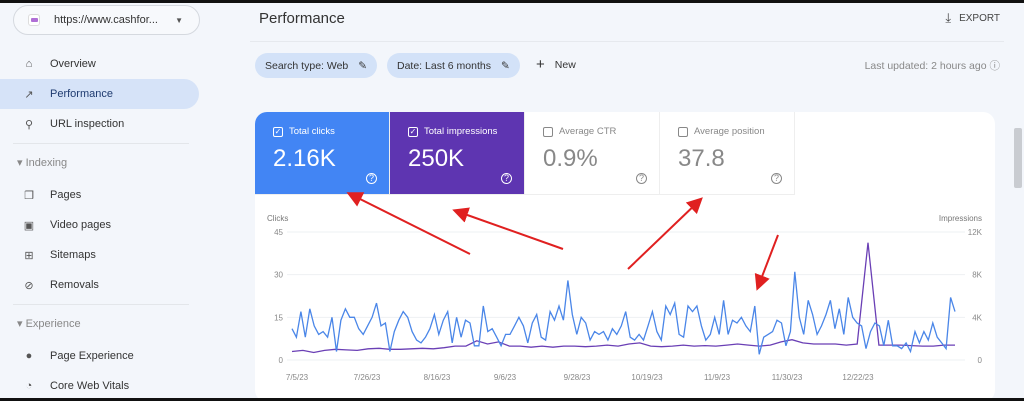  What do you see at coordinates (304, 158) in the screenshot?
I see `metric-value: 2.16K` at bounding box center [304, 158].